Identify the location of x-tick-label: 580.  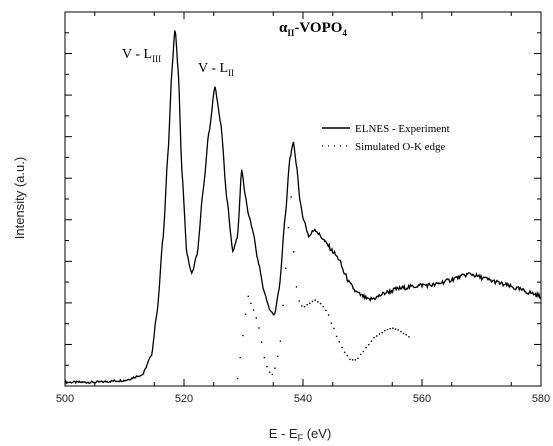
(541, 399).